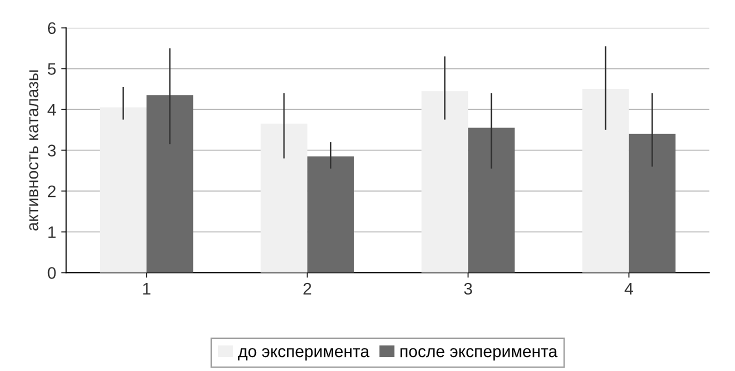 This screenshot has width=735, height=371. I want to click on x-tick-label: 4, so click(629, 288).